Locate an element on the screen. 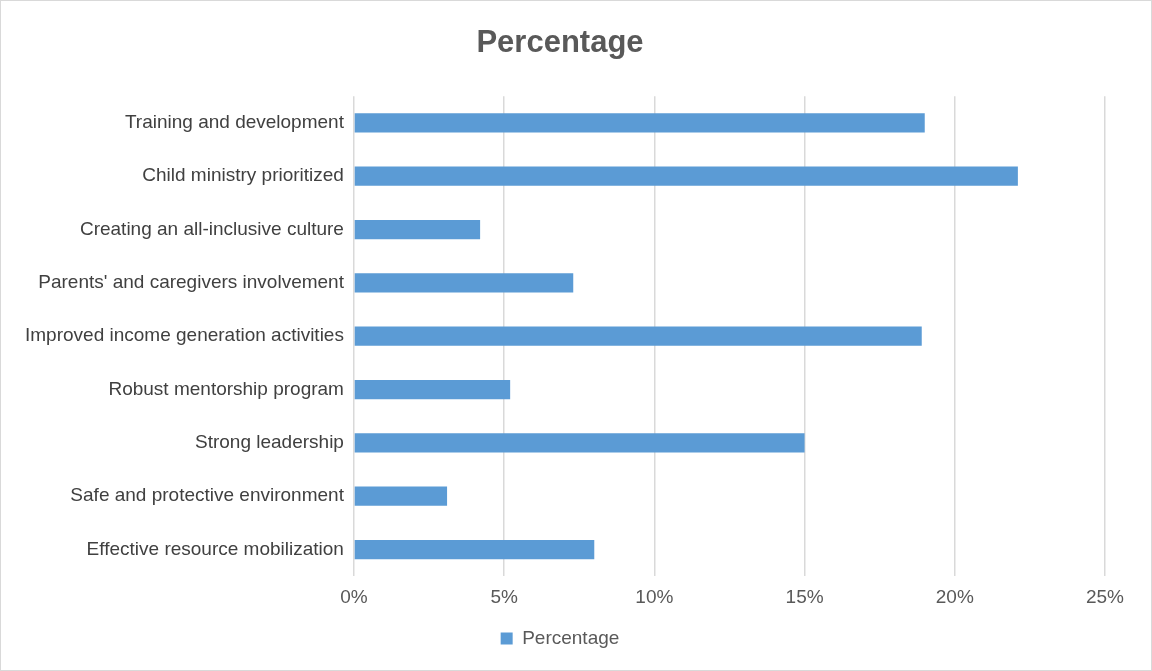  x-tick-label: 15% is located at coordinates (804, 596).